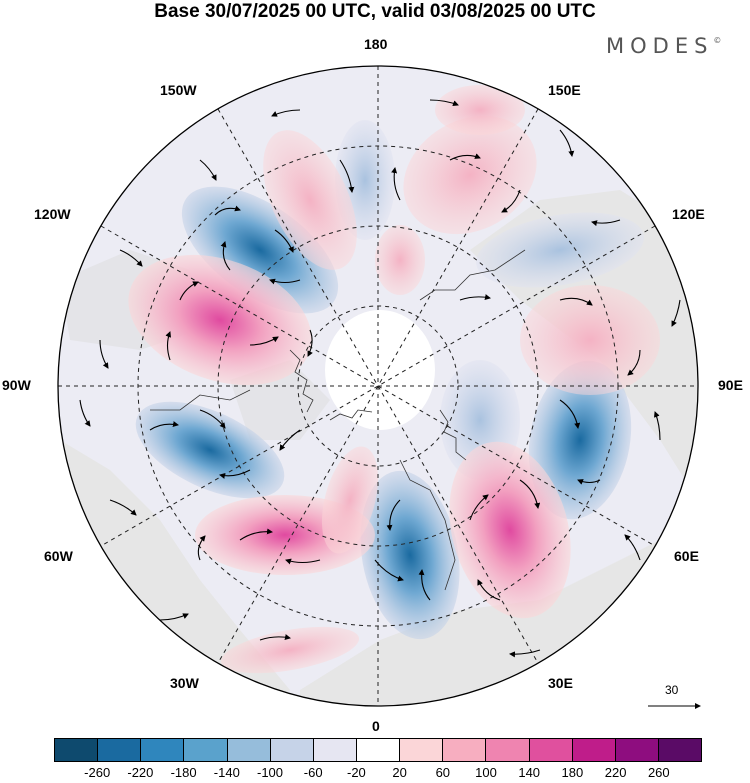  Describe the element at coordinates (615, 772) in the screenshot. I see `colorbar-tick-label: 220` at that location.